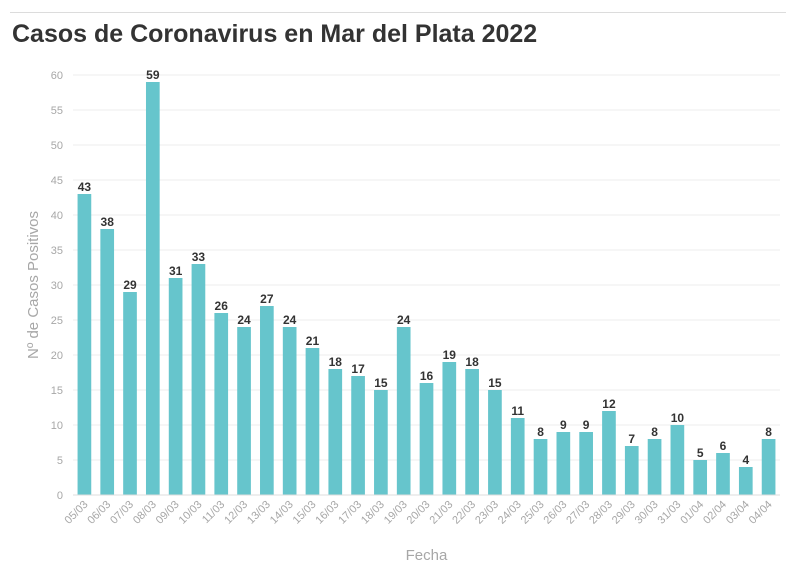 This screenshot has height=575, width=796. I want to click on data-label: 31, so click(176, 271).